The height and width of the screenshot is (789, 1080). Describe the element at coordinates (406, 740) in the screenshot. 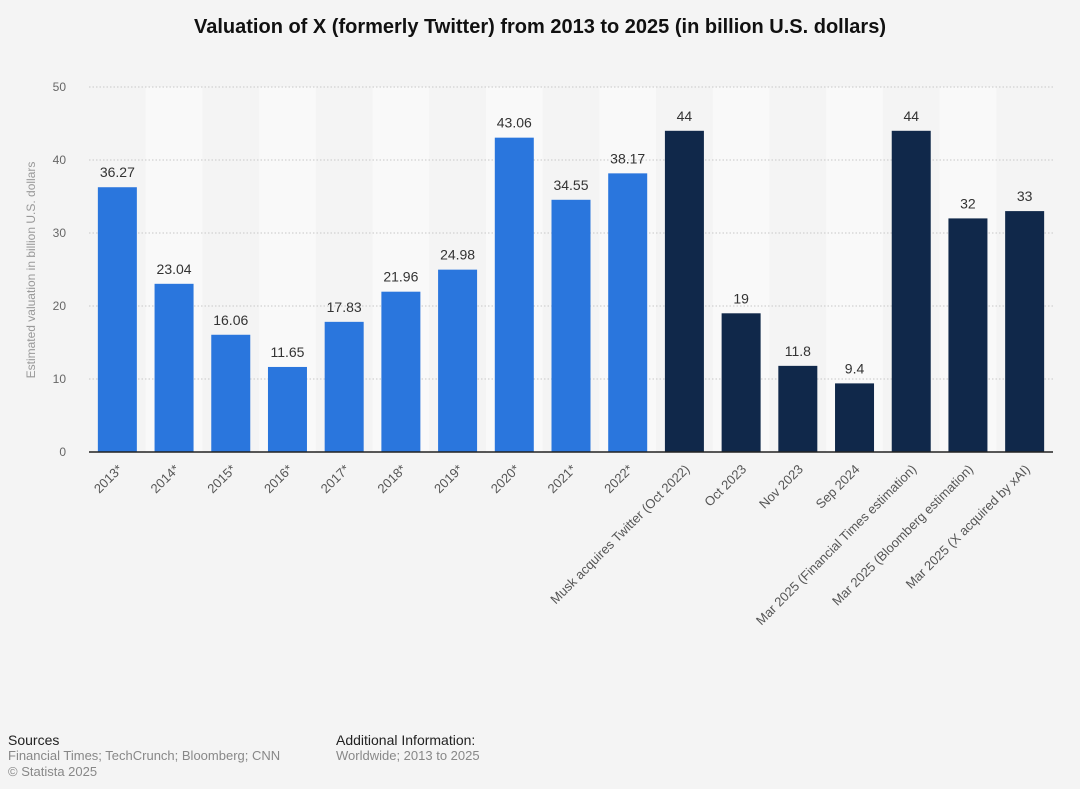

I see `additional-info-heading: Additional Information:` at that location.